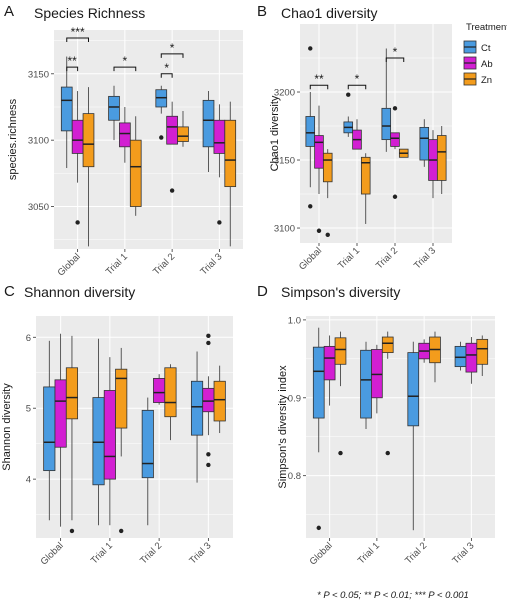  What do you see at coordinates (376, 133) in the screenshot?
I see `plot-background` at bounding box center [376, 133].